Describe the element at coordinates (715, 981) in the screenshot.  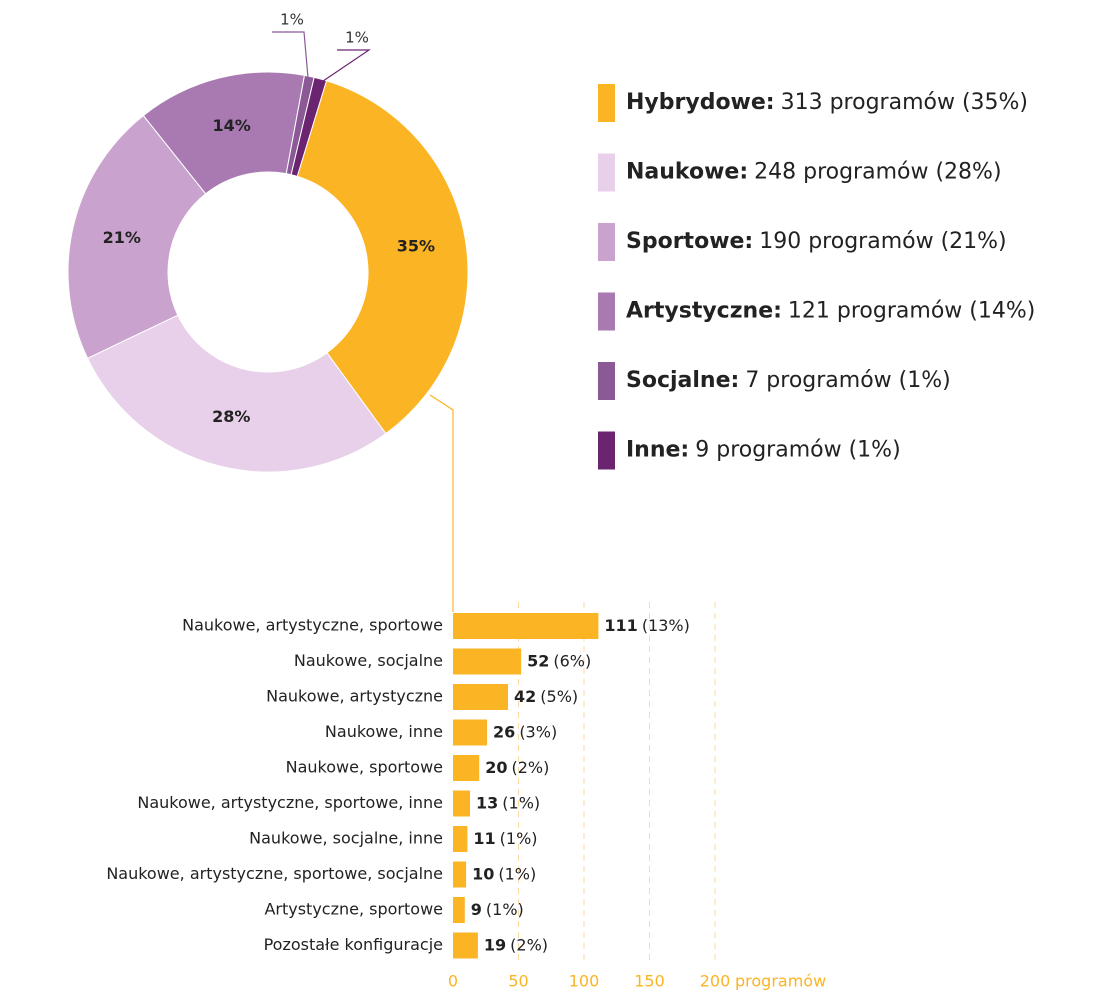
I see `x-tick-label: 200` at that location.